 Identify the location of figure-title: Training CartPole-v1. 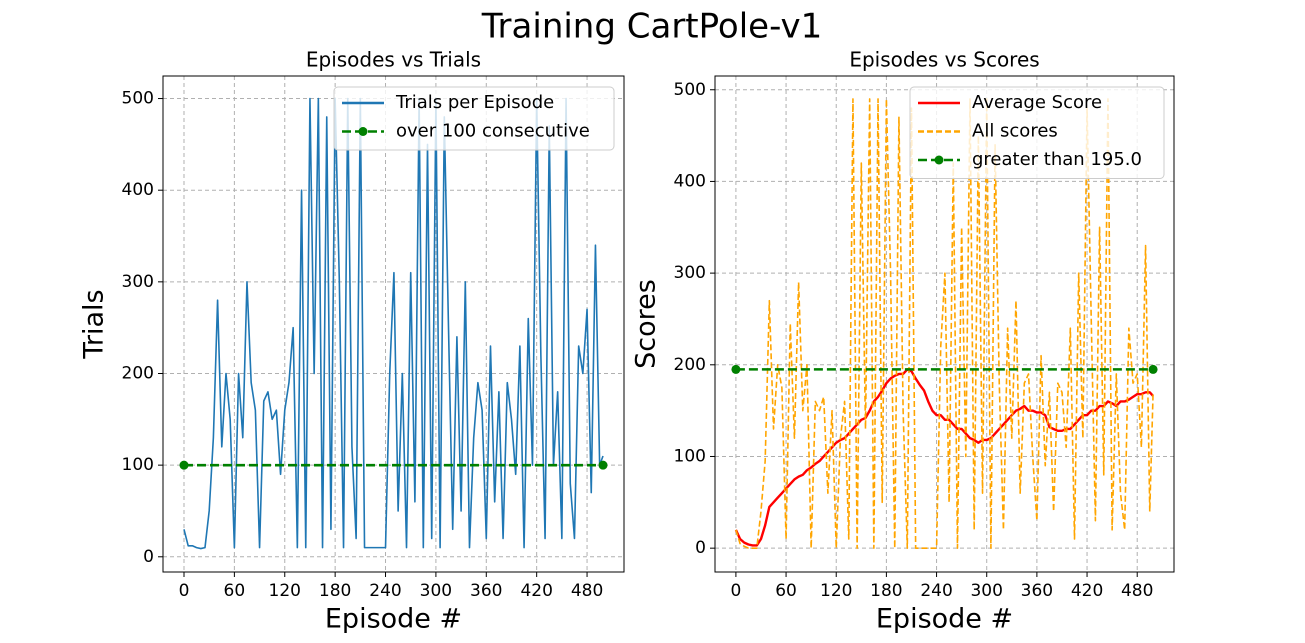
(651, 27).